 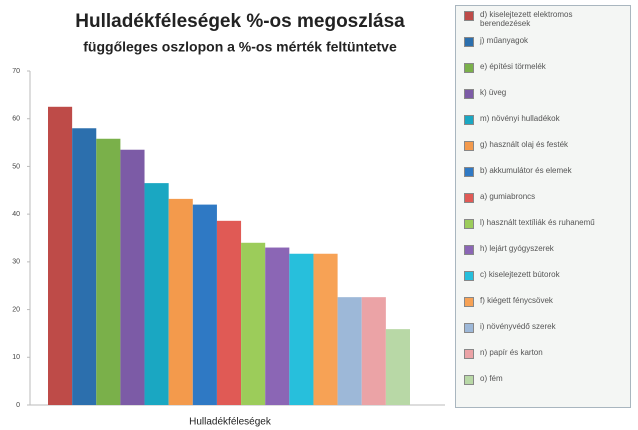 I want to click on legend-item: a) gumiabroncs, so click(x=543, y=205).